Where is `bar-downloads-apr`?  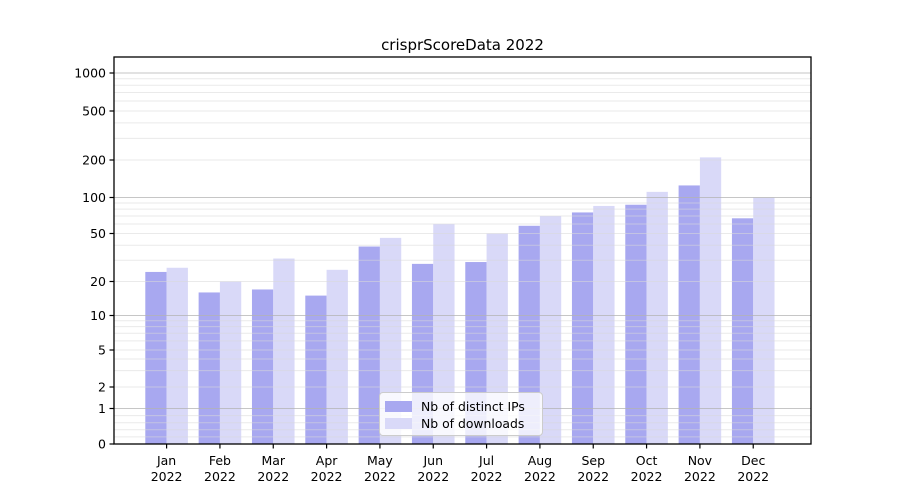
bar-downloads-apr is located at coordinates (337, 356).